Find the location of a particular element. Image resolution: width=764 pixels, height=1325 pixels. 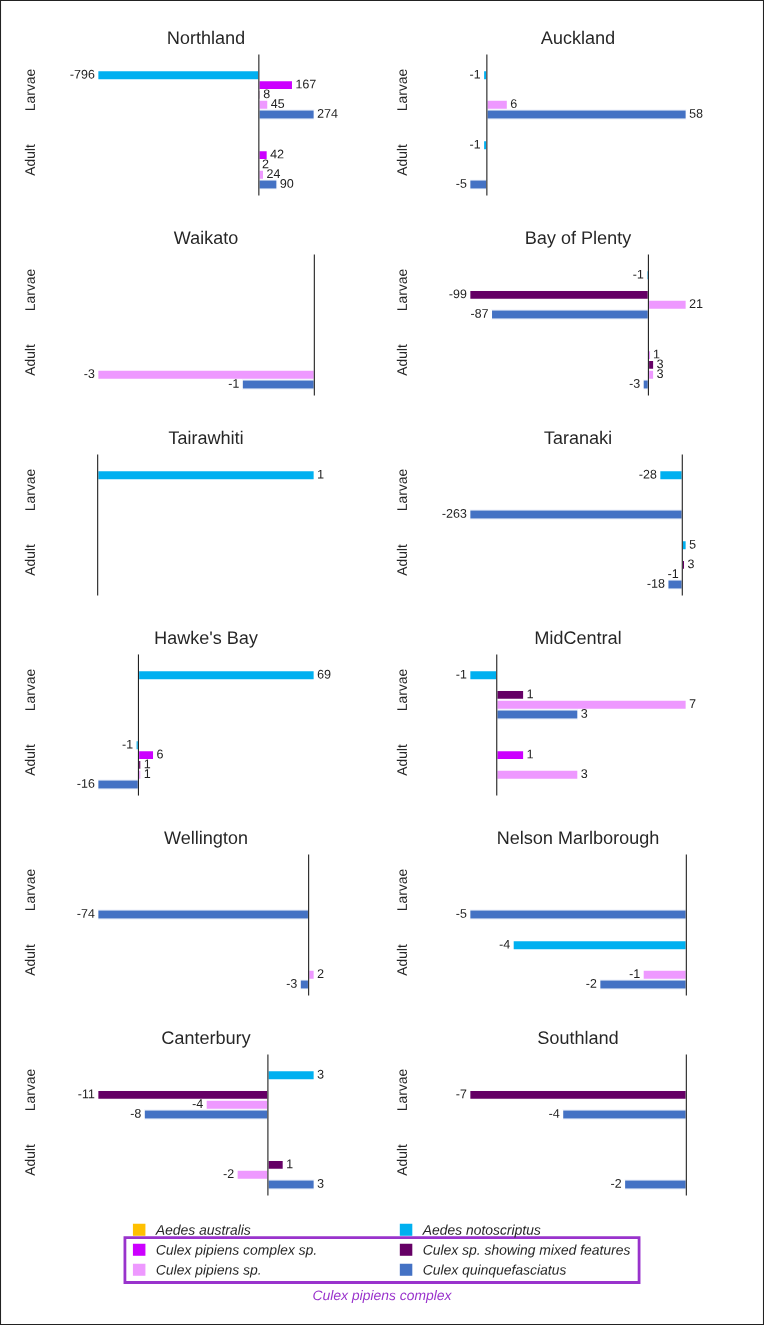

data-label: 167 is located at coordinates (306, 84).